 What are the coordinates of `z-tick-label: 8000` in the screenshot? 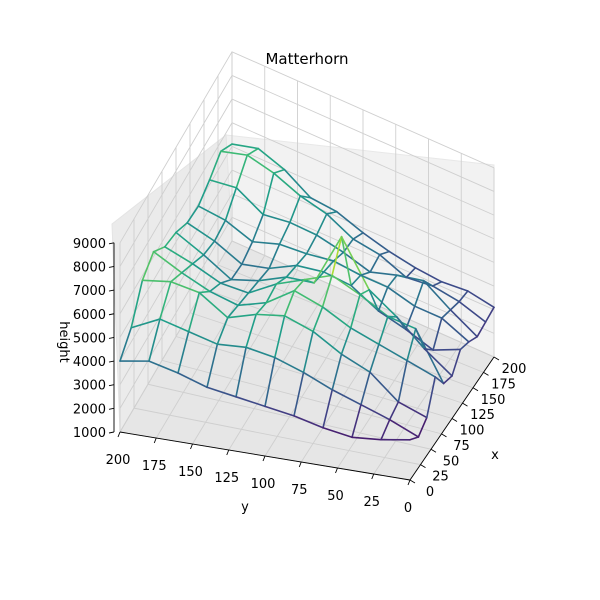 It's located at (89, 267).